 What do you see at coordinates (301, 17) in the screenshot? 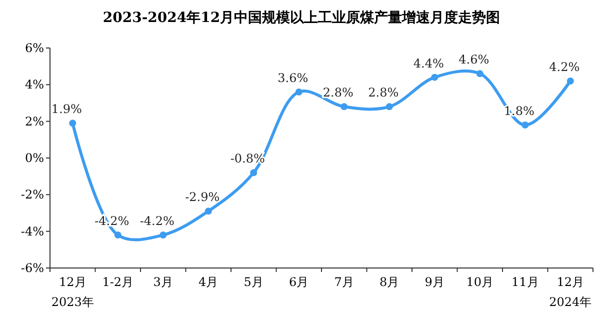
I see `chart-title: 2023-2024年12月中国规模以上工业原煤产量增速月度走势图` at bounding box center [301, 17].